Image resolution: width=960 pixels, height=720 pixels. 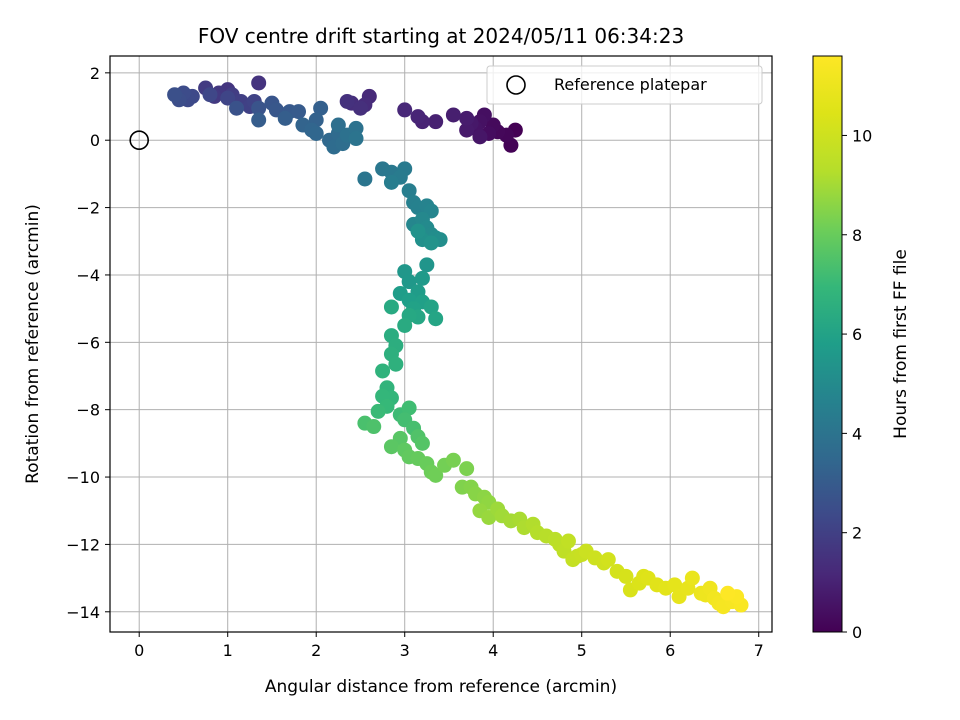 I want to click on y-tick-label: −12, so click(x=83, y=544).